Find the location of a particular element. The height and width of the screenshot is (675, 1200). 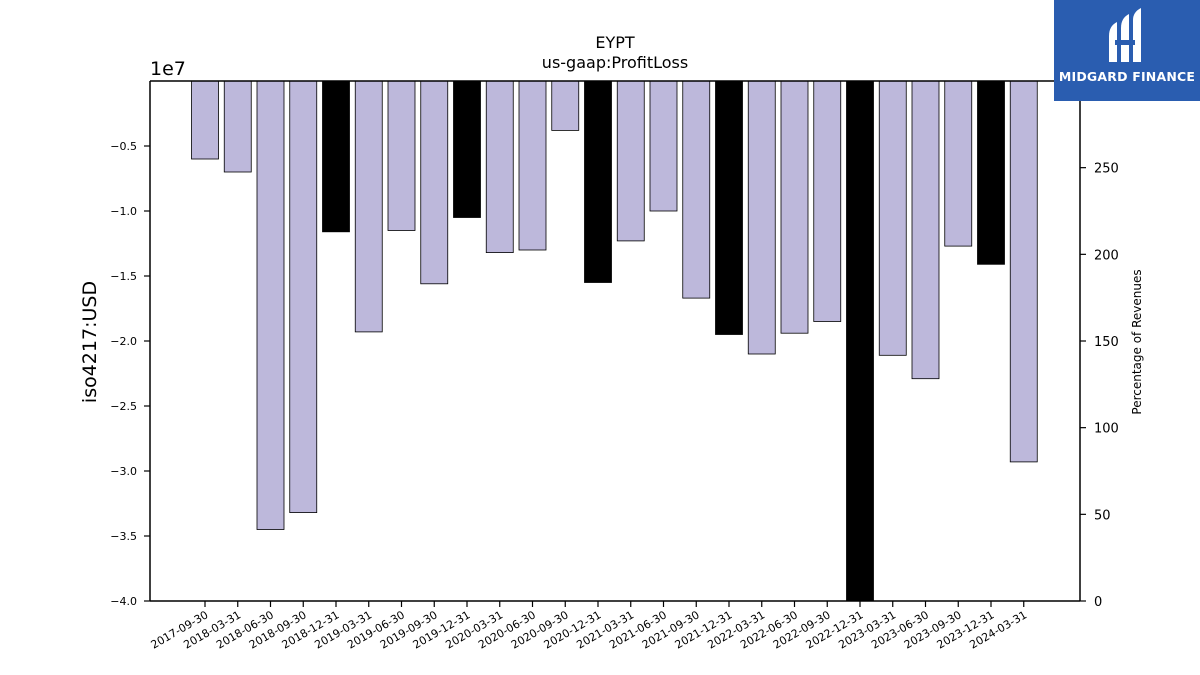

y-tick-label: −3.0 is located at coordinates (123, 471).